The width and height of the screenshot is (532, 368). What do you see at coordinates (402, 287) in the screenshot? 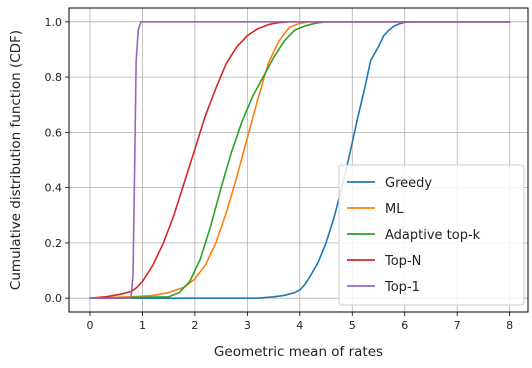
I see `legend-label-top-1: Top-1` at bounding box center [402, 287].